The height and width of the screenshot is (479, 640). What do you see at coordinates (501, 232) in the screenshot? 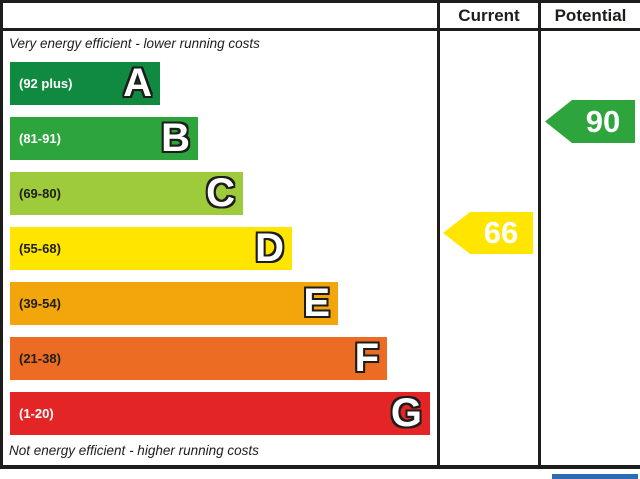
I see `current-rating-value: 66` at bounding box center [501, 232].